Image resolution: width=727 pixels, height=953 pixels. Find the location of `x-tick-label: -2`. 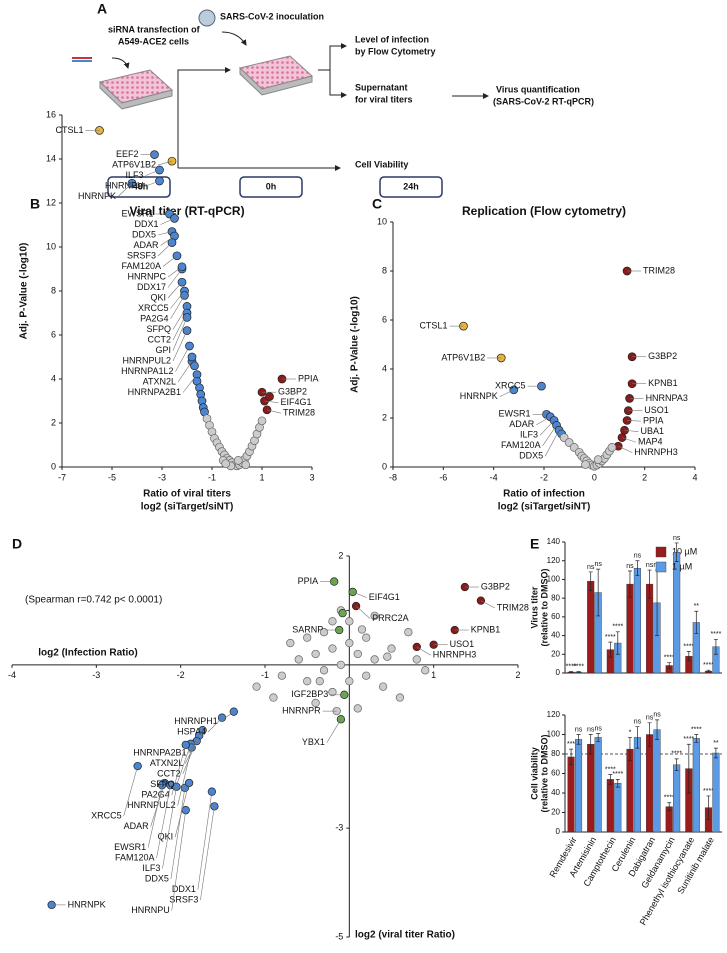

x-tick-label: -2 is located at coordinates (181, 675).